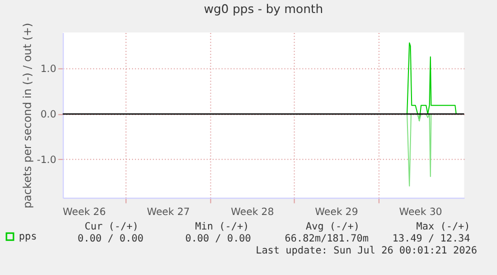  Describe the element at coordinates (336, 212) in the screenshot. I see `x-tick-label: Week 29` at that location.